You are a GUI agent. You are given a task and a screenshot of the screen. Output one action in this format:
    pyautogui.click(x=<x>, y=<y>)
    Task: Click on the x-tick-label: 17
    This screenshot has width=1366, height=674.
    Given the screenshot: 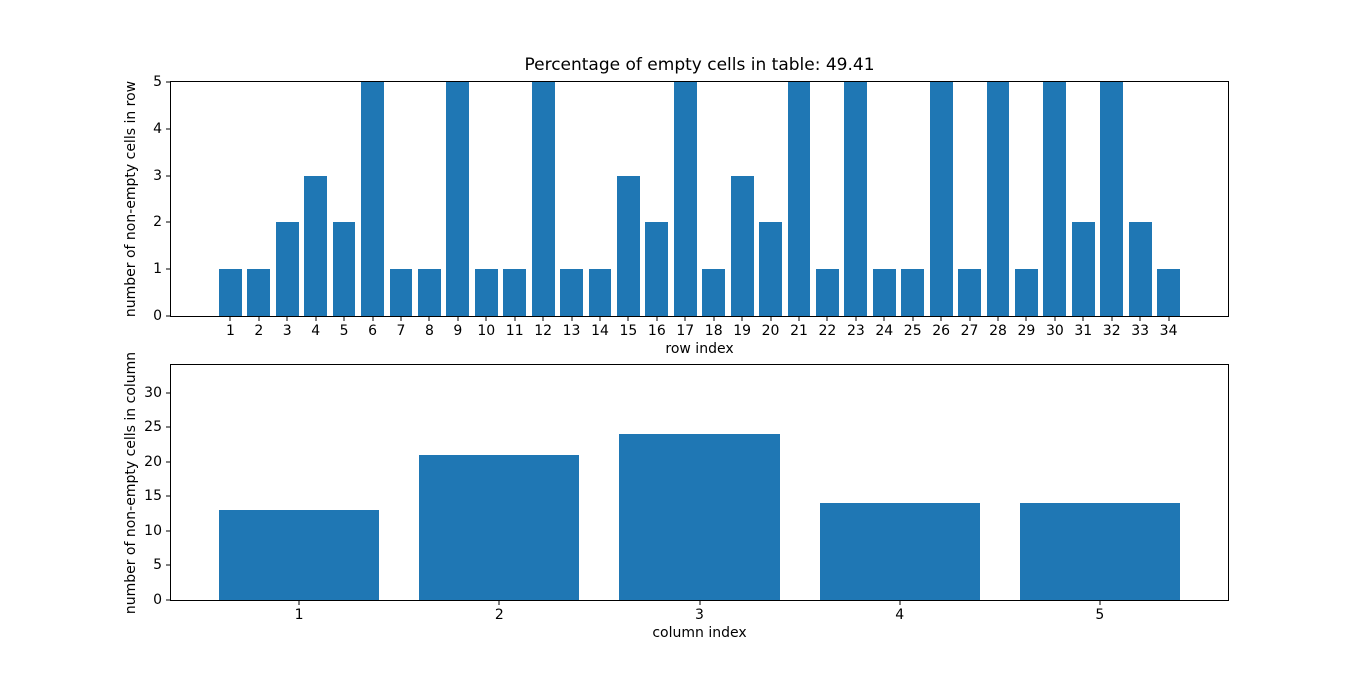 What is the action you would take?
    pyautogui.click(x=685, y=331)
    